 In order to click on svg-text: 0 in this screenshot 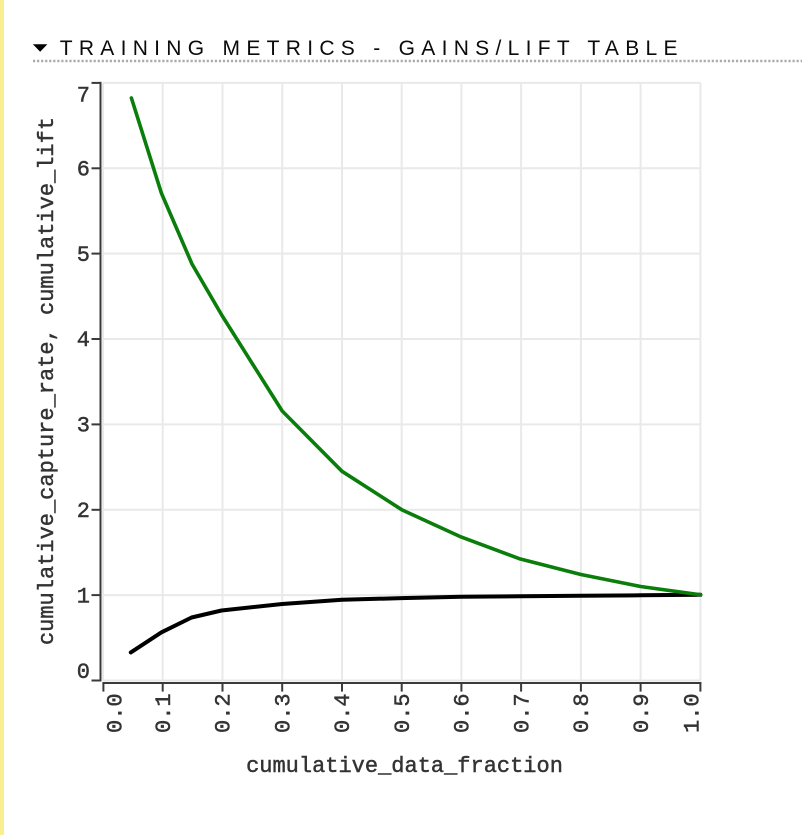, I will do `click(83, 672)`.